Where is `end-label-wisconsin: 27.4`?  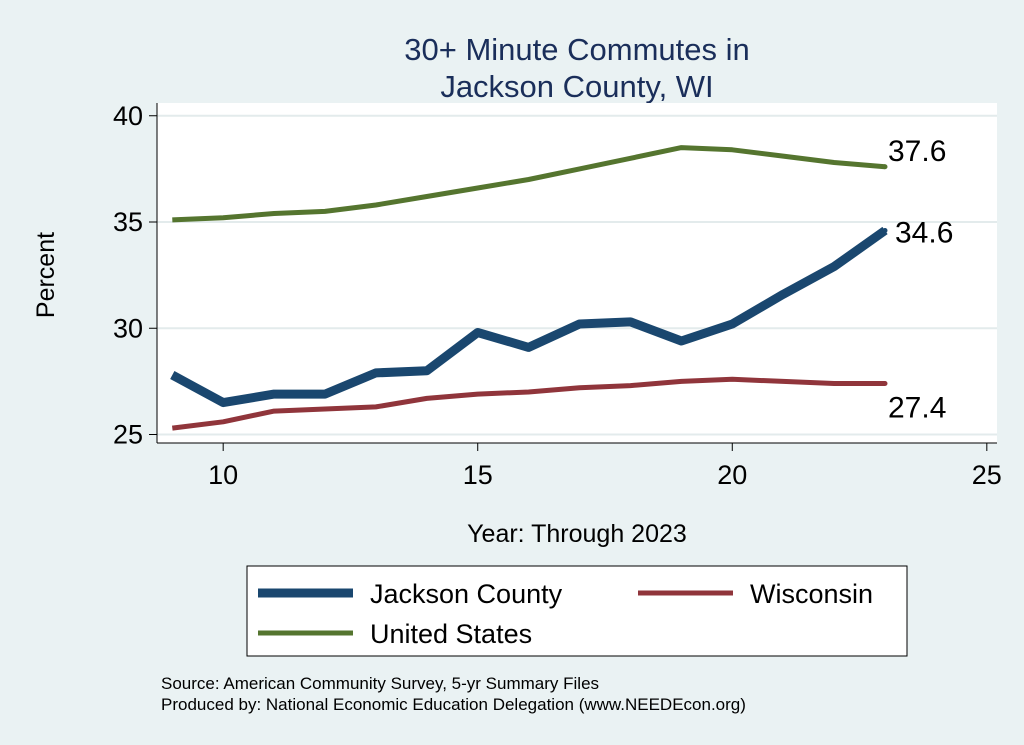
end-label-wisconsin: 27.4 is located at coordinates (917, 408).